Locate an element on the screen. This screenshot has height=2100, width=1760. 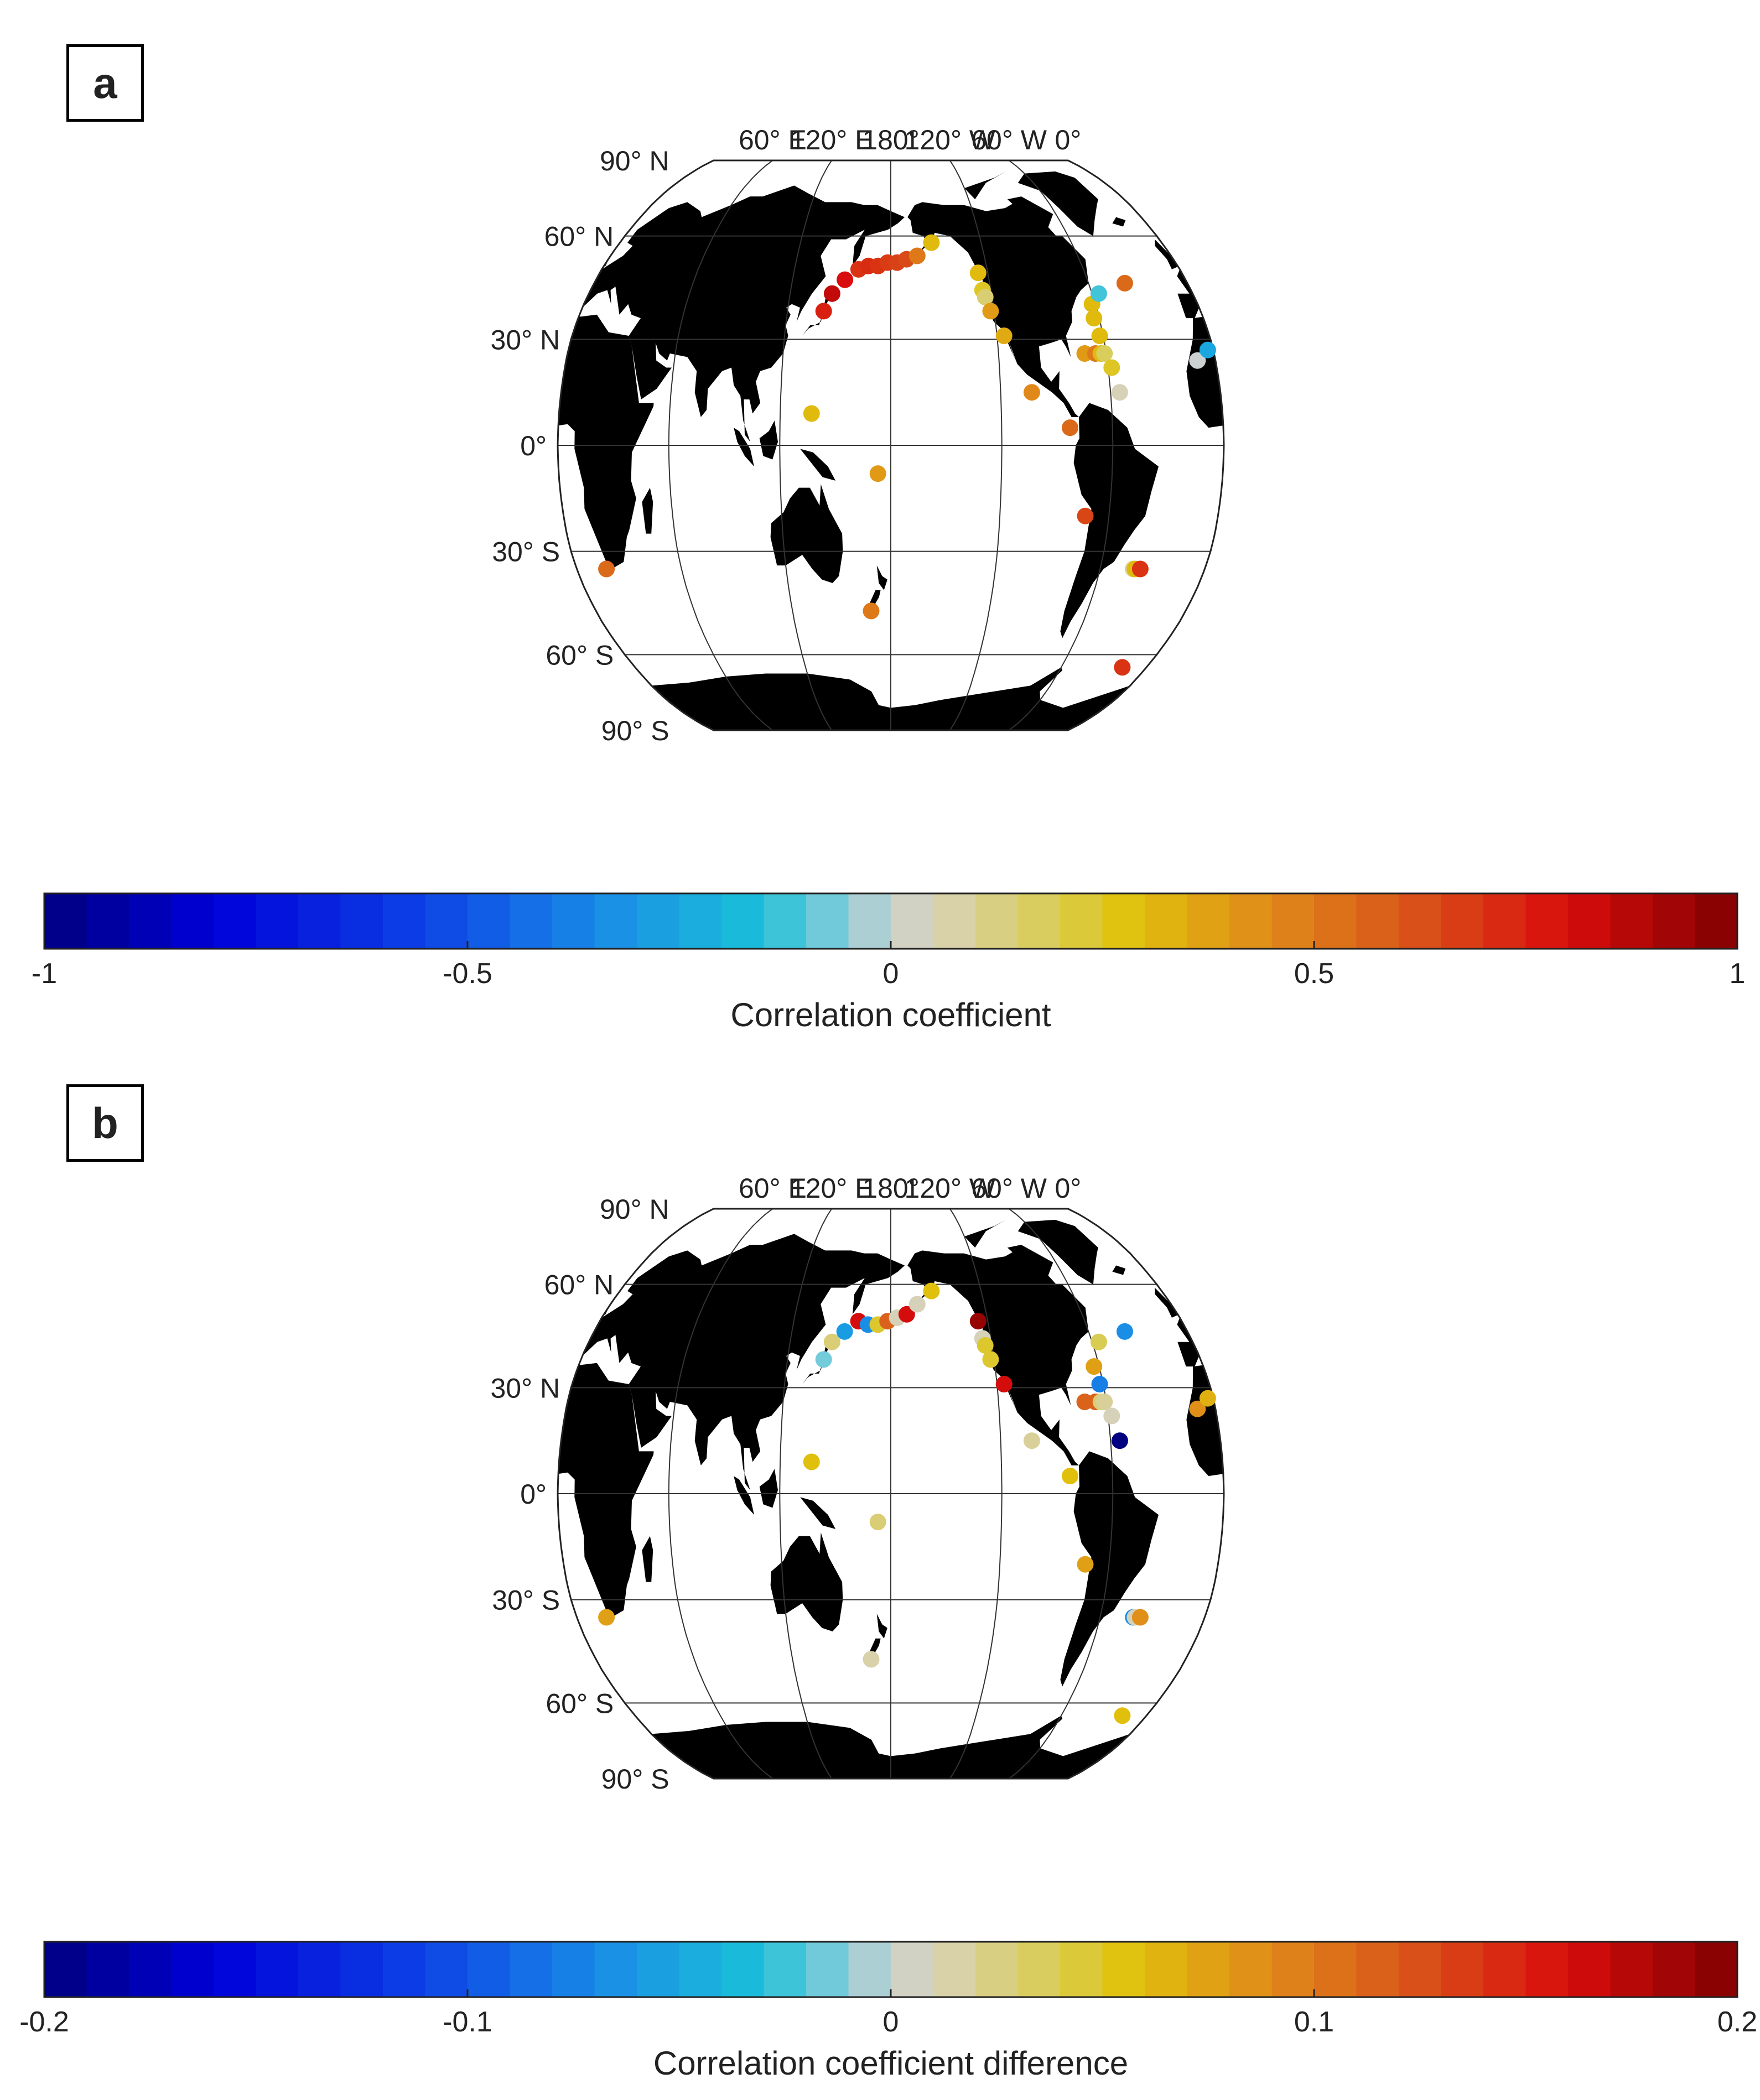
graticule is located at coordinates (891, 445).